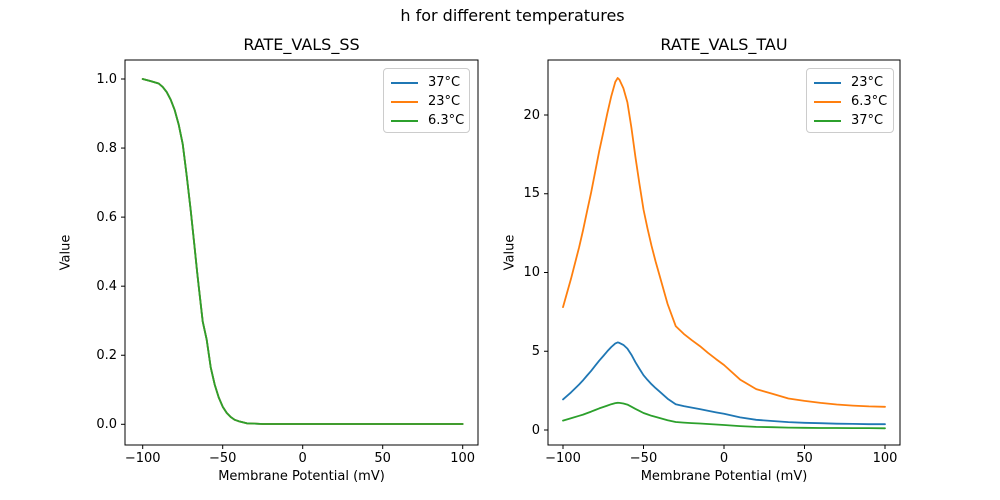 The width and height of the screenshot is (1000, 500). I want to click on y-tick-label: 1.0, so click(106, 79).